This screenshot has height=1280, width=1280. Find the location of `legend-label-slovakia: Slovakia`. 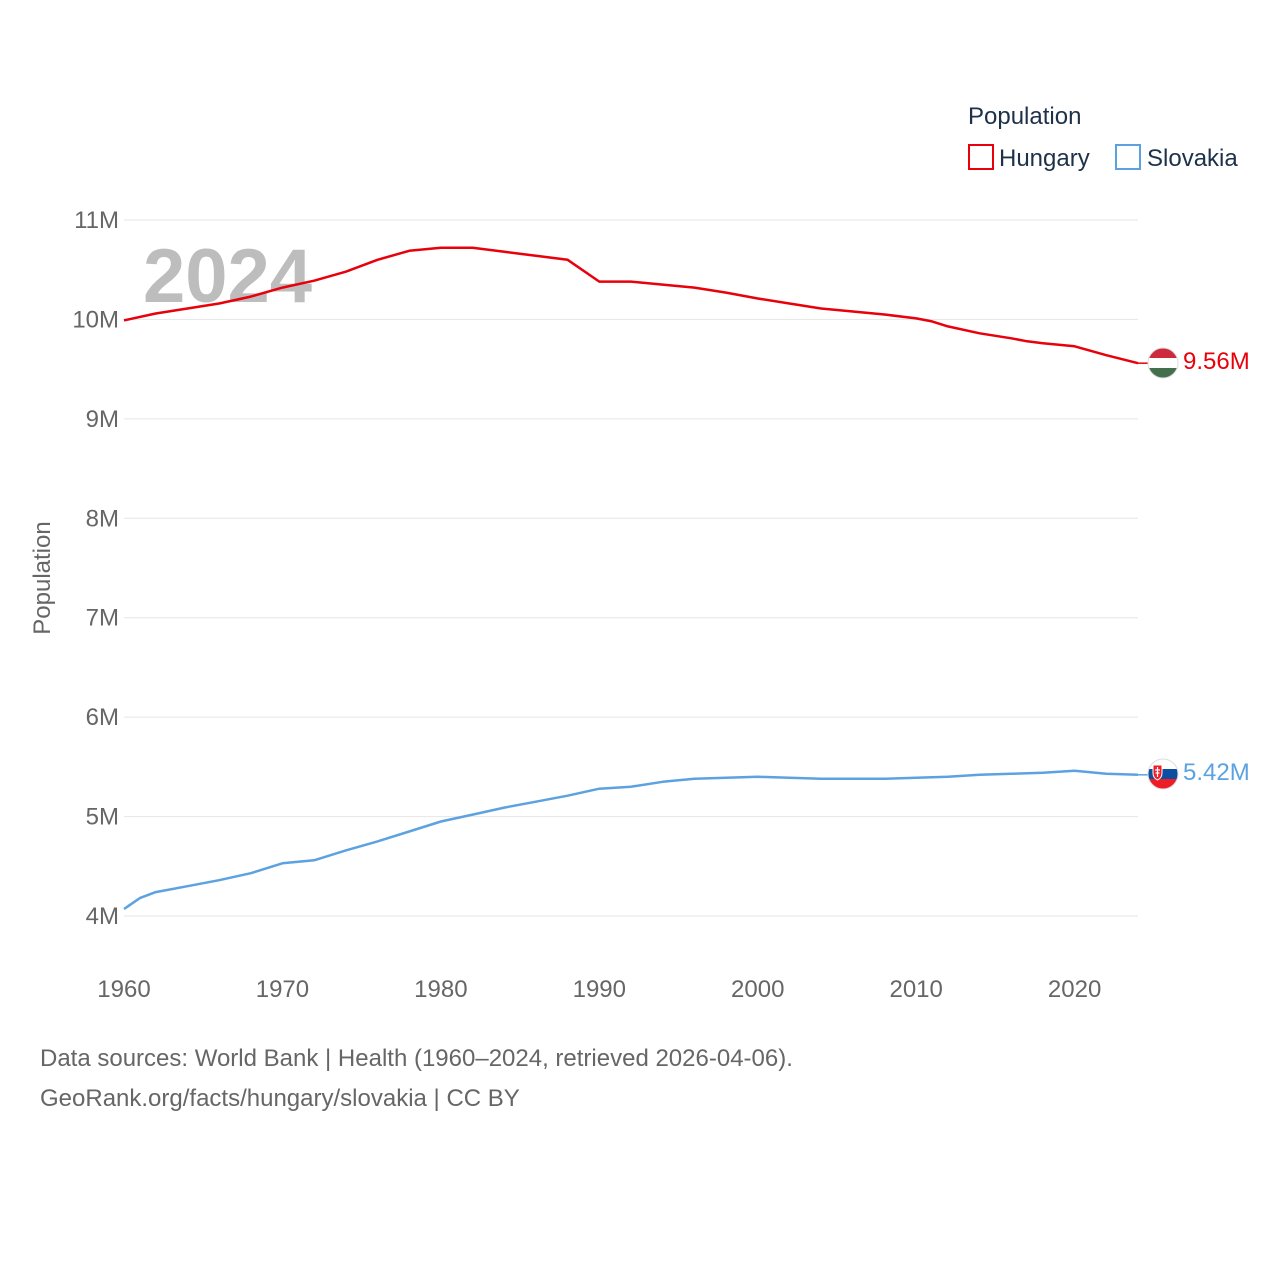

legend-label-slovakia: Slovakia is located at coordinates (1192, 158).